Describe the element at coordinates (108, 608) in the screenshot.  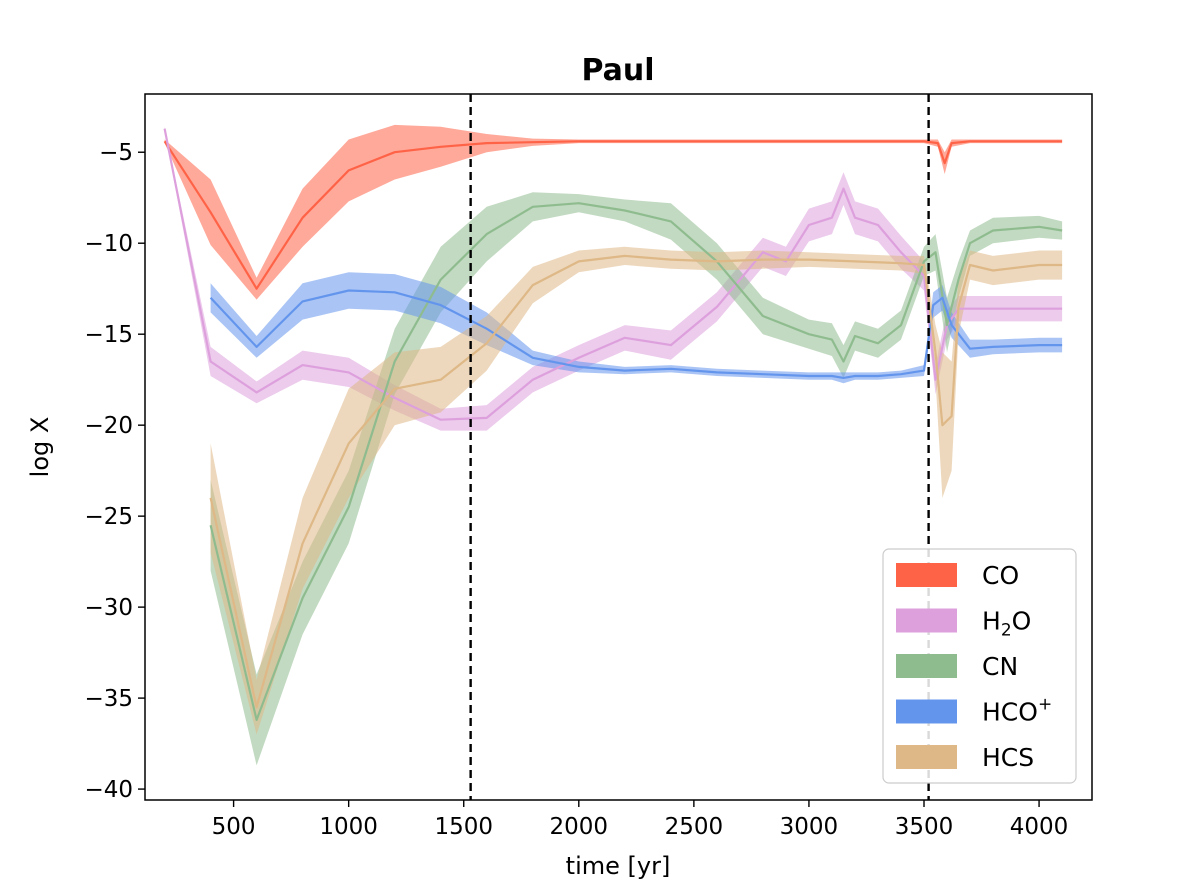
I see `y-tick-label: −30` at that location.